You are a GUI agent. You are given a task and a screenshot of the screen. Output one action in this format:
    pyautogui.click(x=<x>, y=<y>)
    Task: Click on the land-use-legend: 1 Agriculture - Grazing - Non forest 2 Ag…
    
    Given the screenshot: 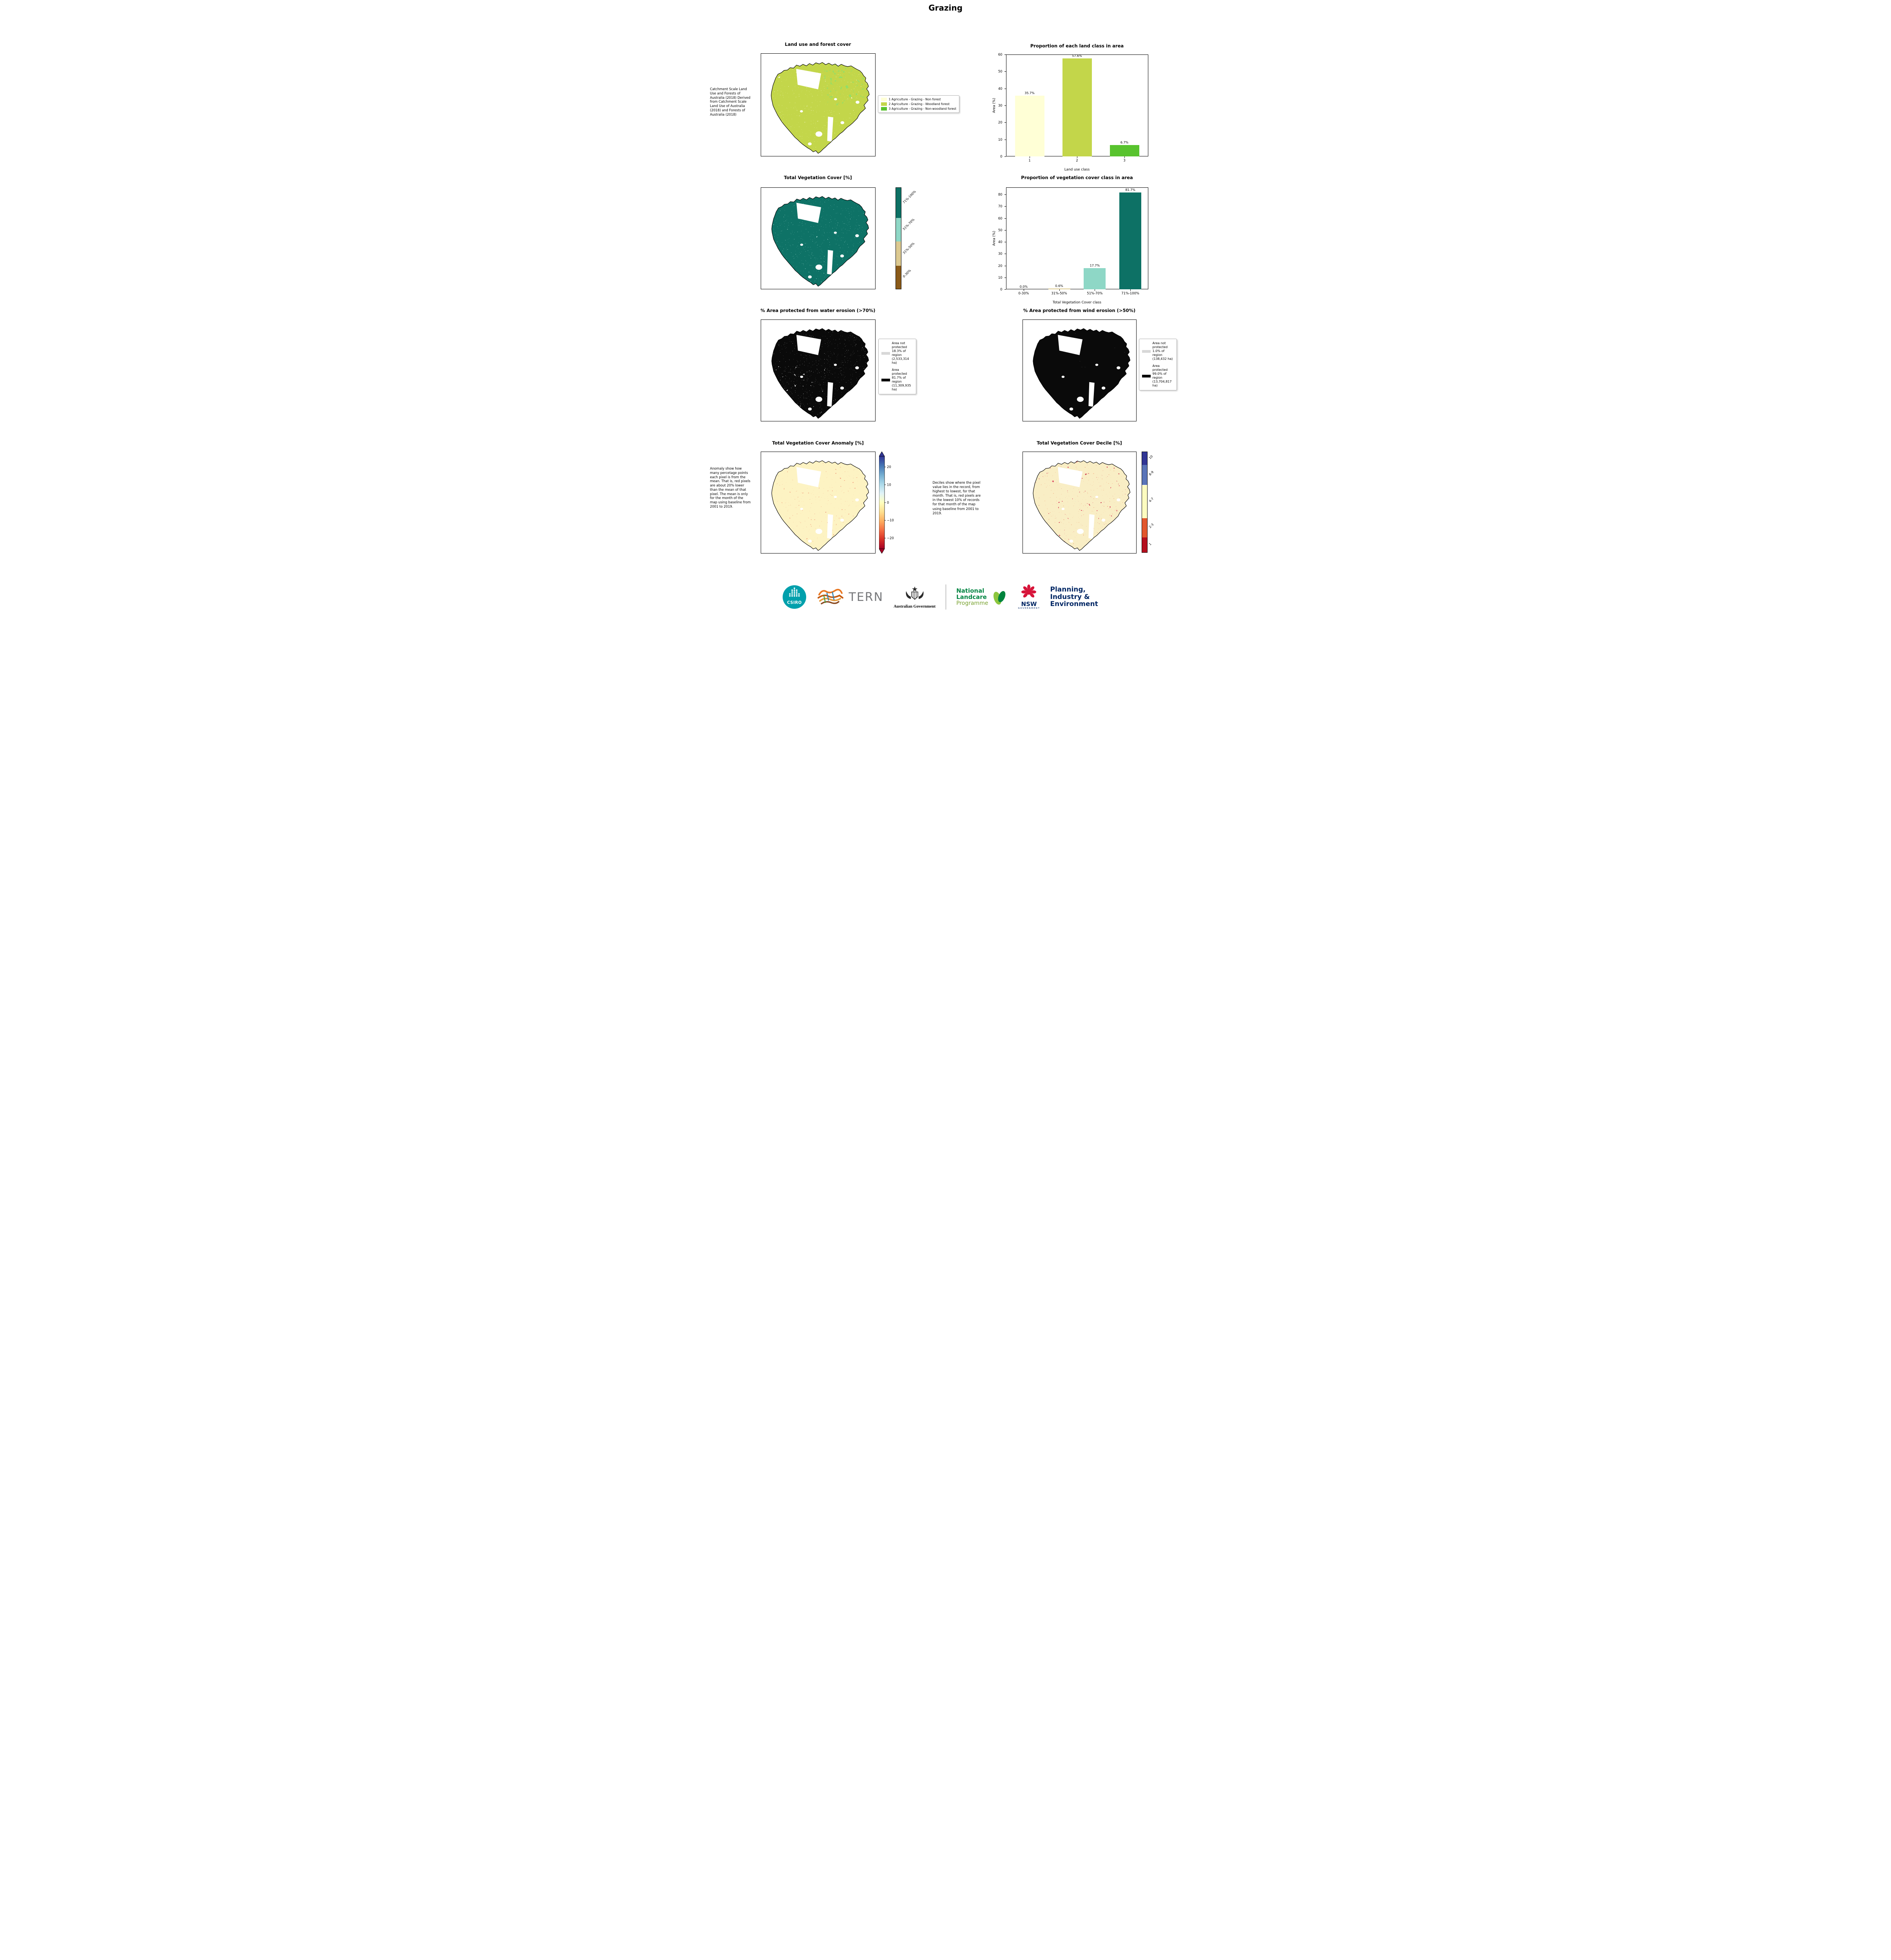 What is the action you would take?
    pyautogui.click(x=918, y=104)
    